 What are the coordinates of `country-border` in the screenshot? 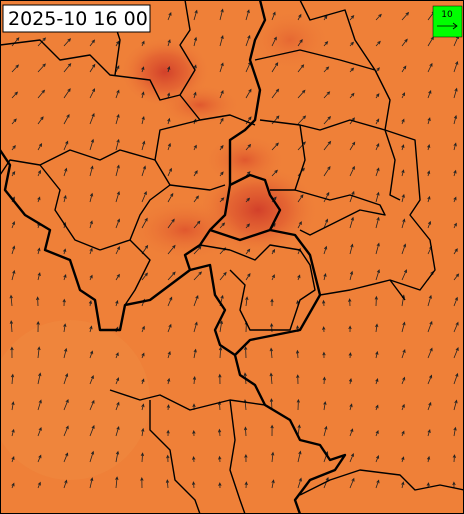 It's located at (212, 309).